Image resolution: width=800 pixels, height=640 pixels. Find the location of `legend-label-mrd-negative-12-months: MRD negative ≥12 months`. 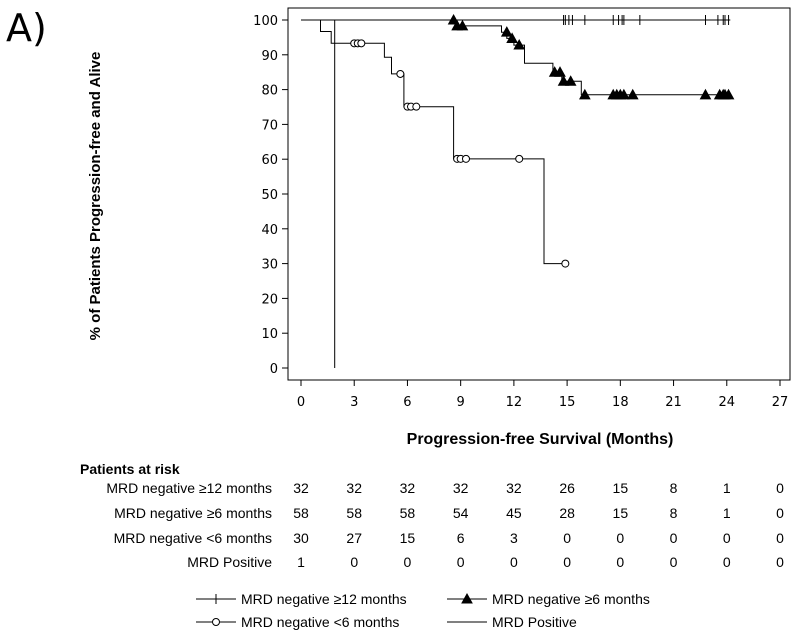

legend-label-mrd-negative-12-months: MRD negative ≥12 months is located at coordinates (324, 599).